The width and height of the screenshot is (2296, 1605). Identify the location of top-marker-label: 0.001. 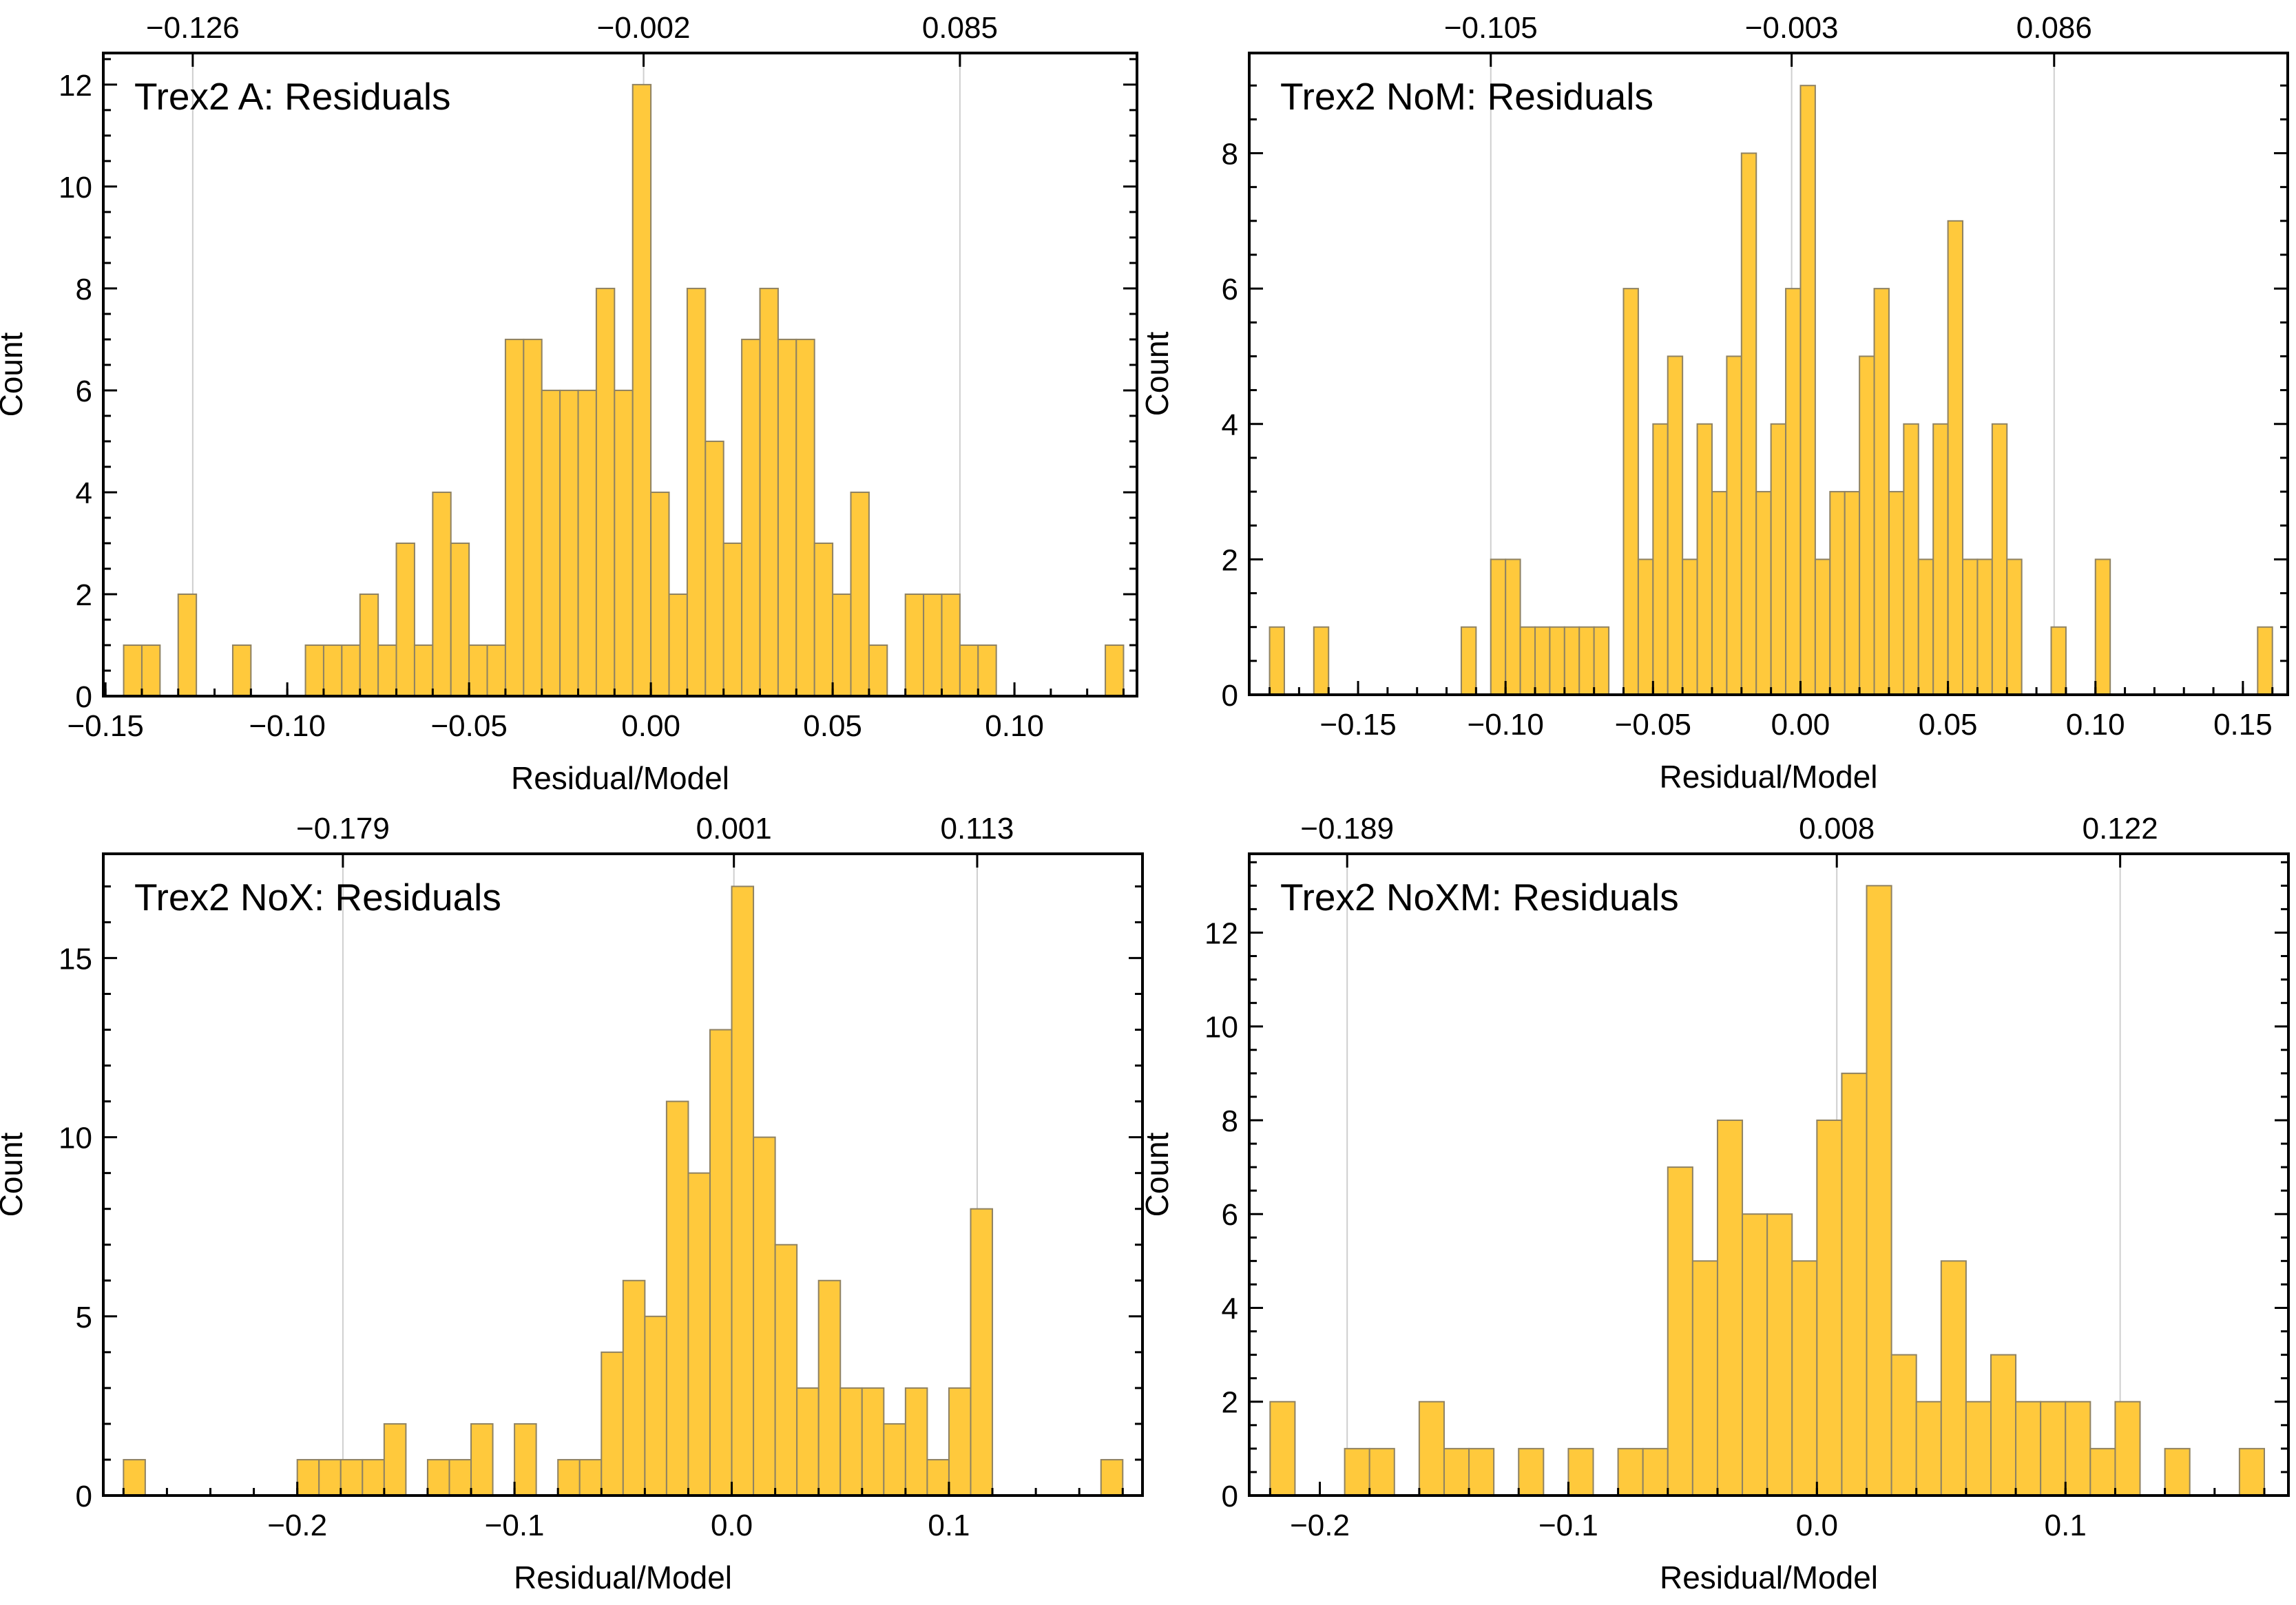
(734, 829).